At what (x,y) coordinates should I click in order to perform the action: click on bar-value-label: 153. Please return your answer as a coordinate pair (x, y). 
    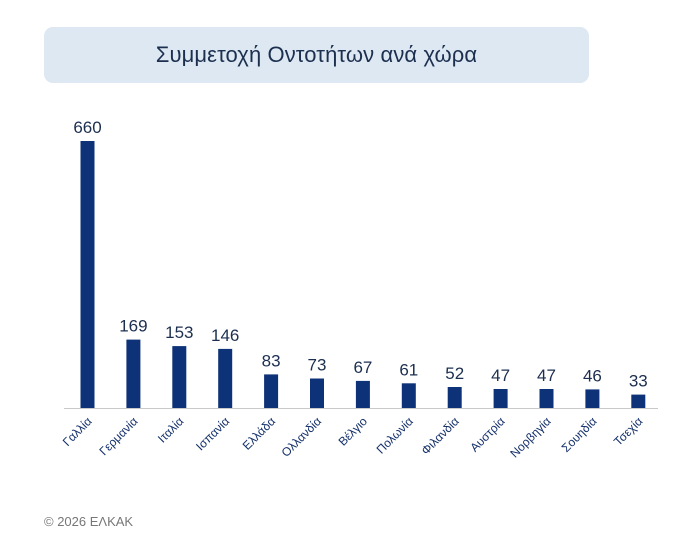
    Looking at the image, I should click on (179, 332).